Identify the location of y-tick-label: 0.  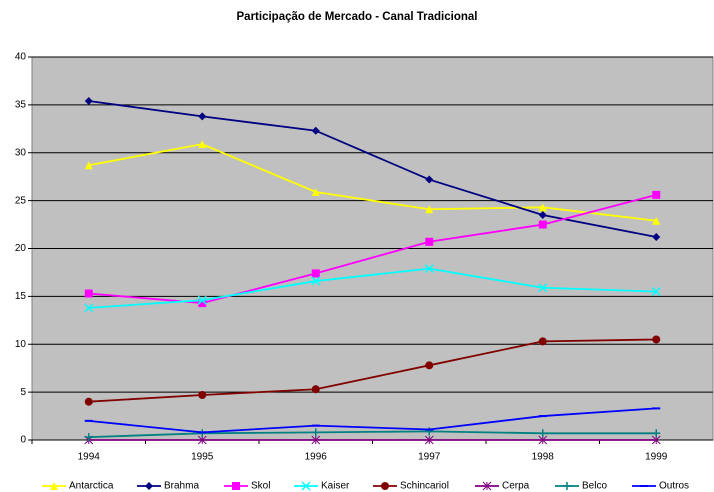
(23, 440).